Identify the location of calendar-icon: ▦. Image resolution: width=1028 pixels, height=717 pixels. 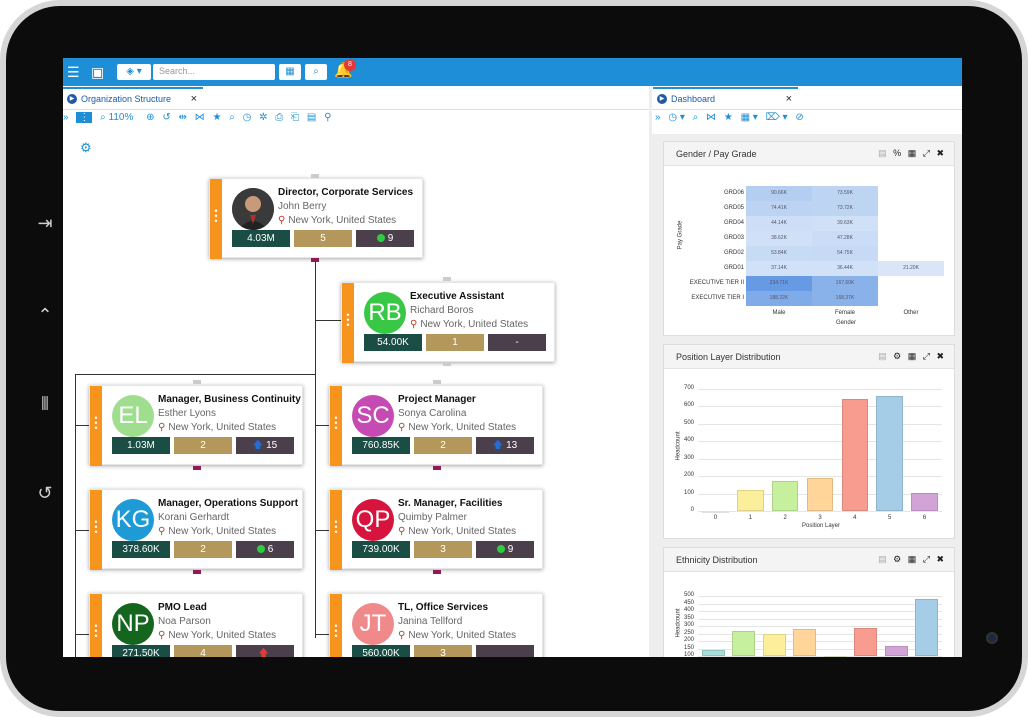
(290, 72).